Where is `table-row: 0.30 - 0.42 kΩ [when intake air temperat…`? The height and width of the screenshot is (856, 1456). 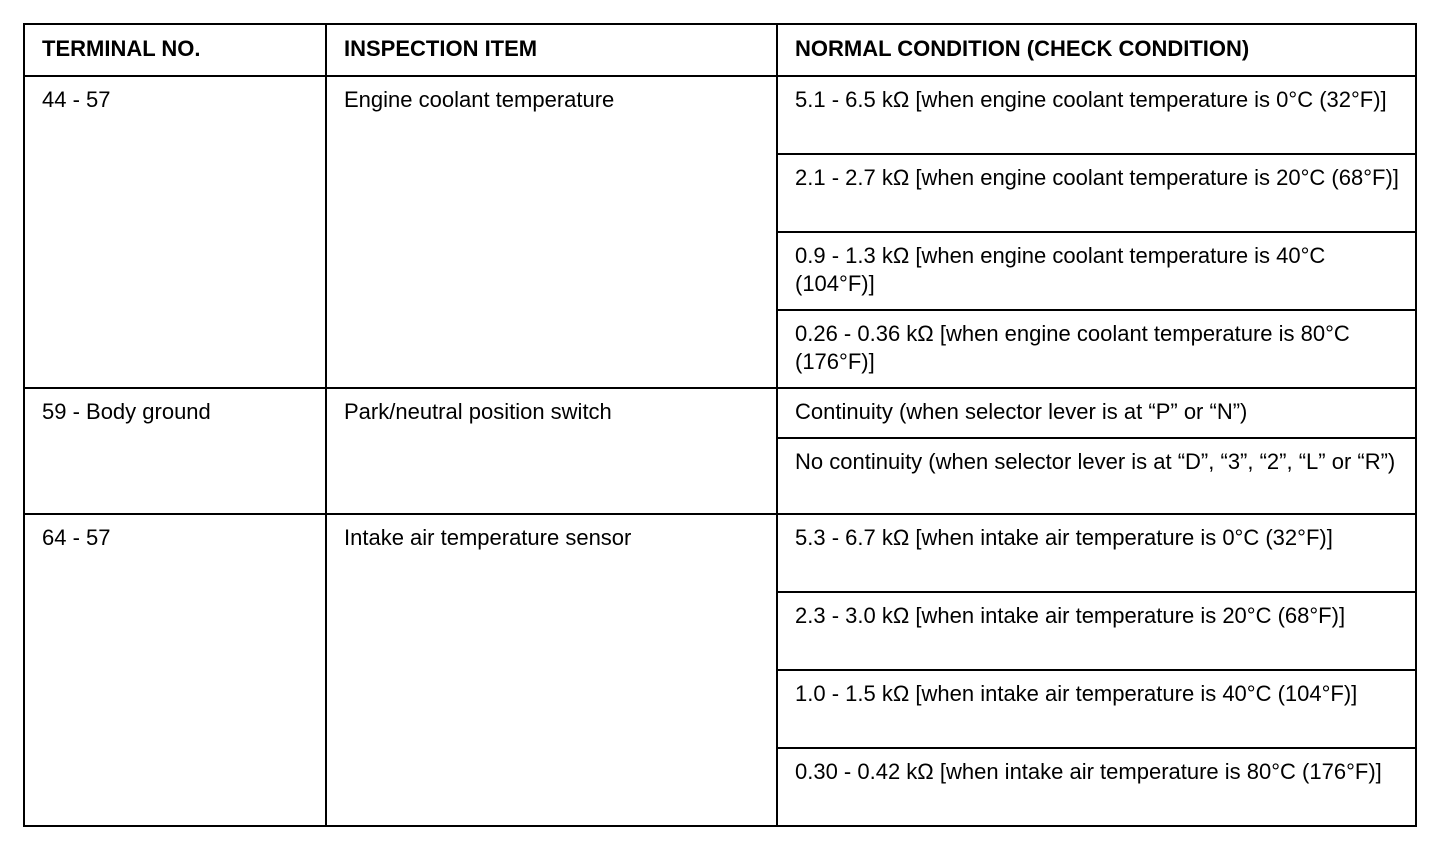 table-row: 0.30 - 0.42 kΩ [when intake air temperat… is located at coordinates (720, 787).